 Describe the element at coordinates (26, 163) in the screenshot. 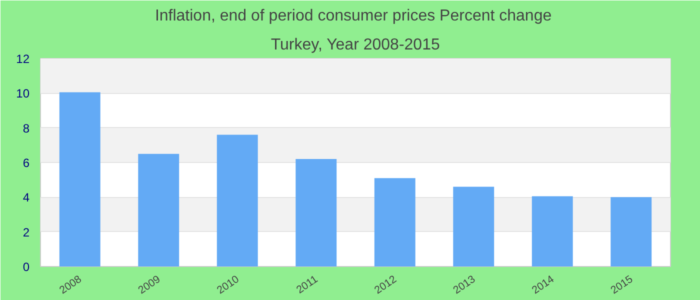

I see `y-tick-label: 6` at that location.